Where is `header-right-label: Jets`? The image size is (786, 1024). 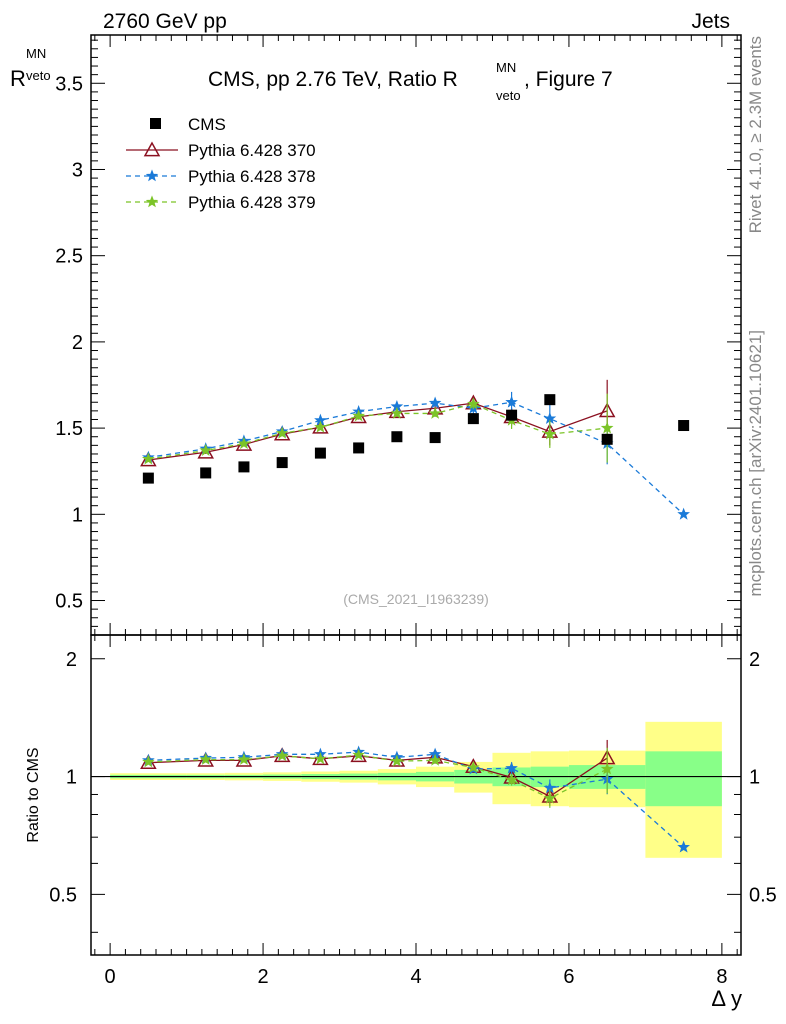
header-right-label: Jets is located at coordinates (710, 21).